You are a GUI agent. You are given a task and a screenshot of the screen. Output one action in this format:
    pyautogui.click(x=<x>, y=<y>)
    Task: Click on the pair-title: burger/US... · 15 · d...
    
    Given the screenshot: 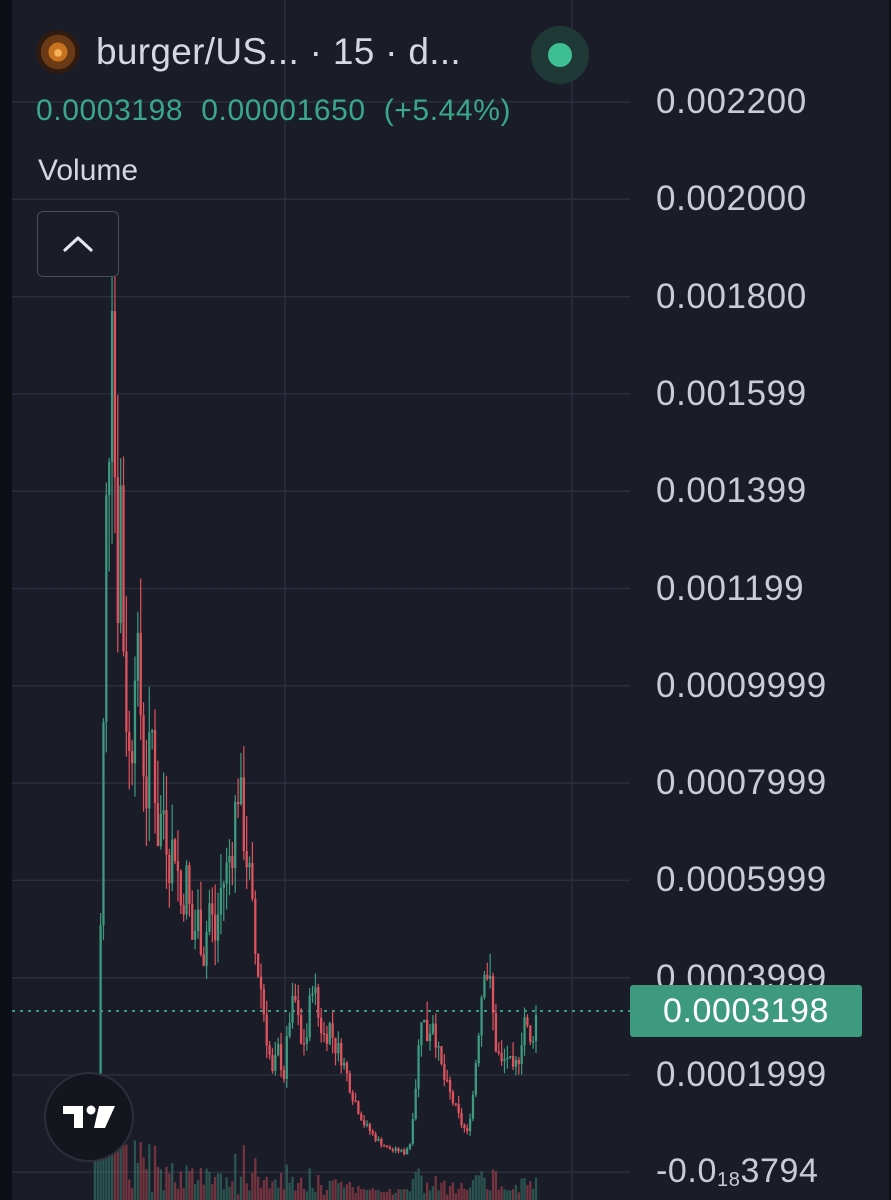 What is the action you would take?
    pyautogui.click(x=279, y=51)
    